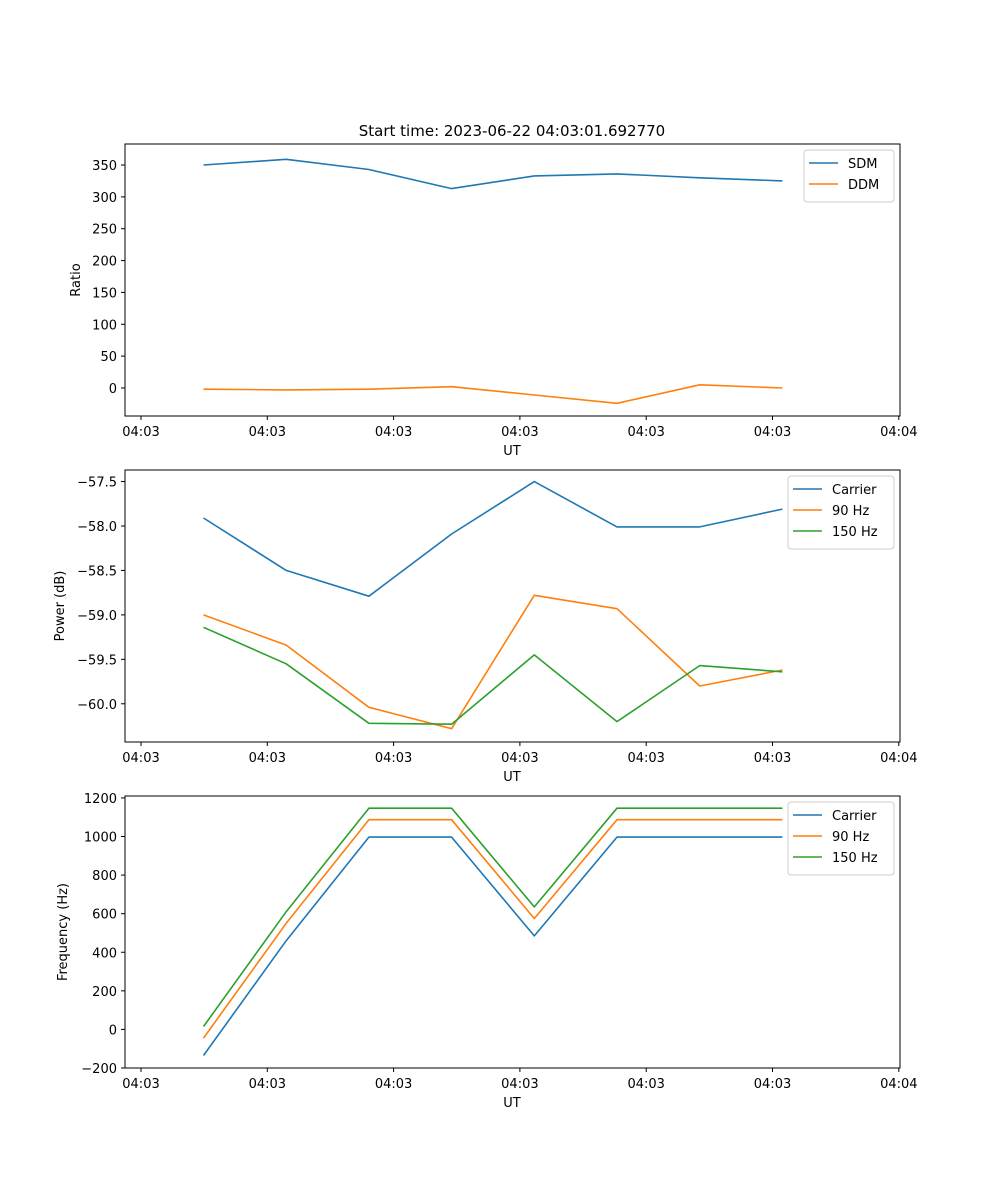  Describe the element at coordinates (104, 166) in the screenshot. I see `y-tick-label: 350` at that location.